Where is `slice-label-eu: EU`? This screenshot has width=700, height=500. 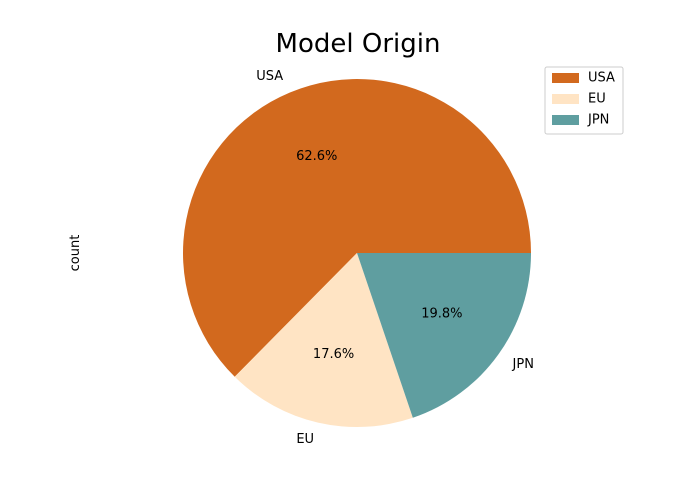
slice-label-eu: EU is located at coordinates (305, 439).